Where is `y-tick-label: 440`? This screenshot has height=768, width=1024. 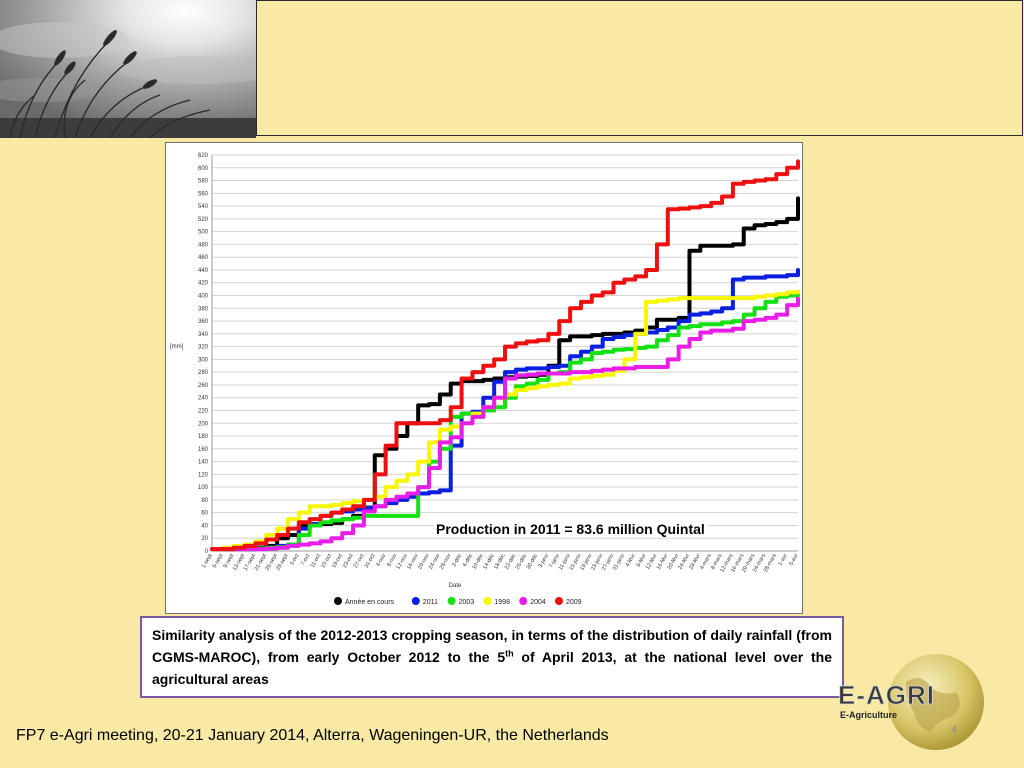 y-tick-label: 440 is located at coordinates (203, 271).